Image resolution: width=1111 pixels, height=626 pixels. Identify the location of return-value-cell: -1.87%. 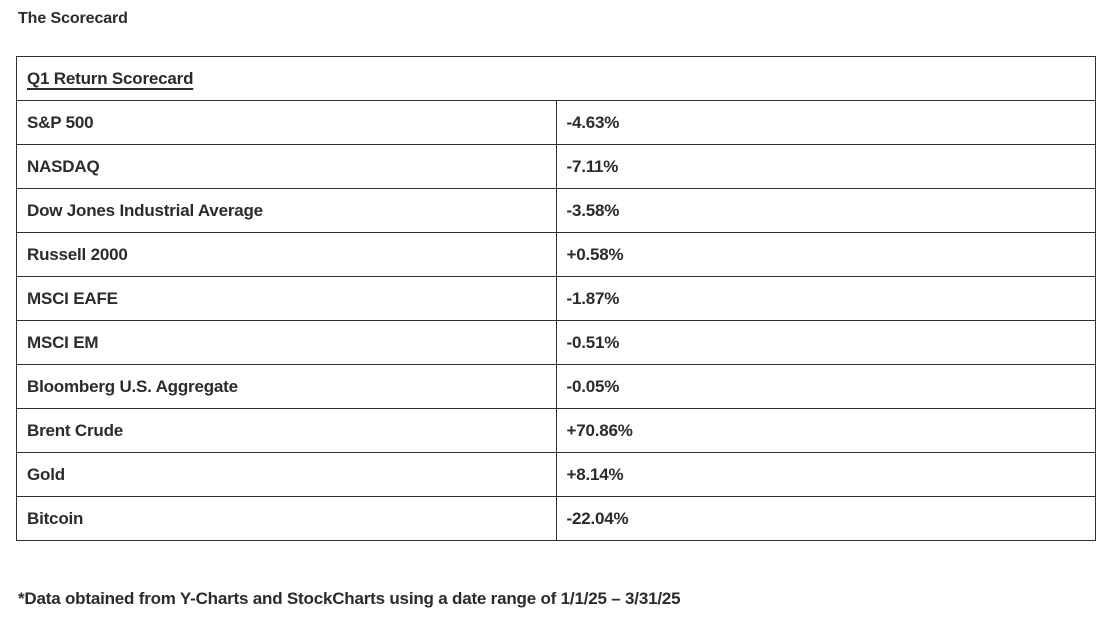
(825, 298).